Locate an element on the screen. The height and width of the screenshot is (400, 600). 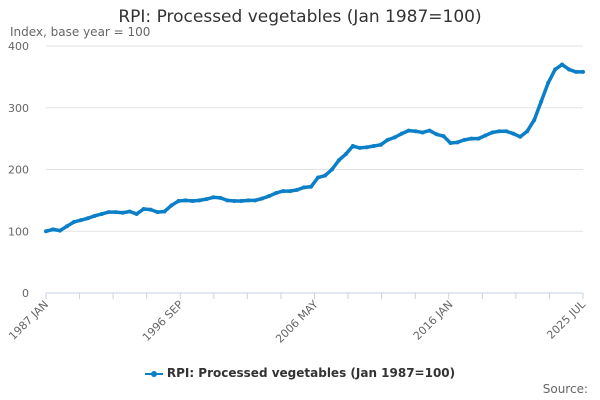
chart-title: RPI: Processed vegetables (Jan 1987=100) is located at coordinates (300, 17).